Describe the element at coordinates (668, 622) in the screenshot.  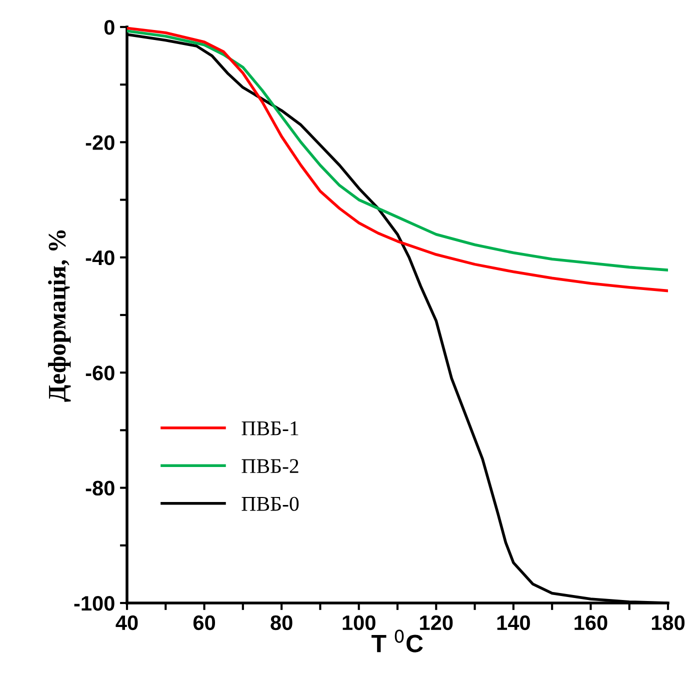
I see `x-tick-label: 180` at that location.